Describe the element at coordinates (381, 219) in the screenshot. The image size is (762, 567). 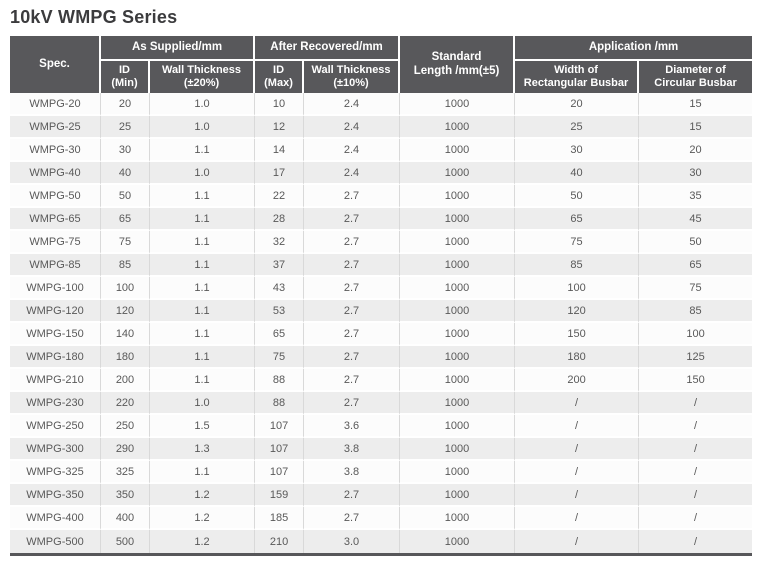
I see `table-row: WMPG-65 65 1.1 28 2.7 1000 65 45` at that location.